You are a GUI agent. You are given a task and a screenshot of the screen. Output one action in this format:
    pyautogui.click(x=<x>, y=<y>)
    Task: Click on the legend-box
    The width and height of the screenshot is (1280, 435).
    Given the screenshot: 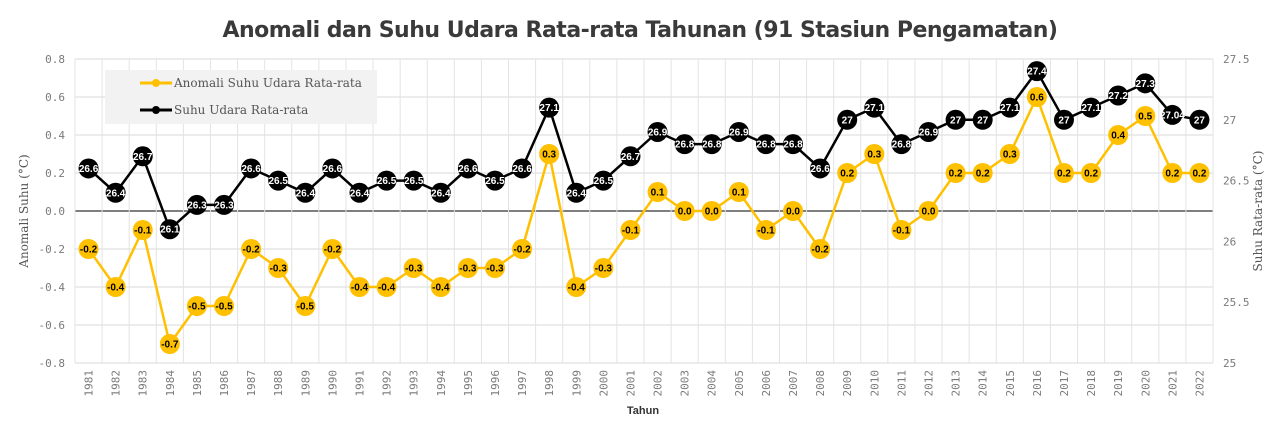 What is the action you would take?
    pyautogui.click(x=241, y=97)
    